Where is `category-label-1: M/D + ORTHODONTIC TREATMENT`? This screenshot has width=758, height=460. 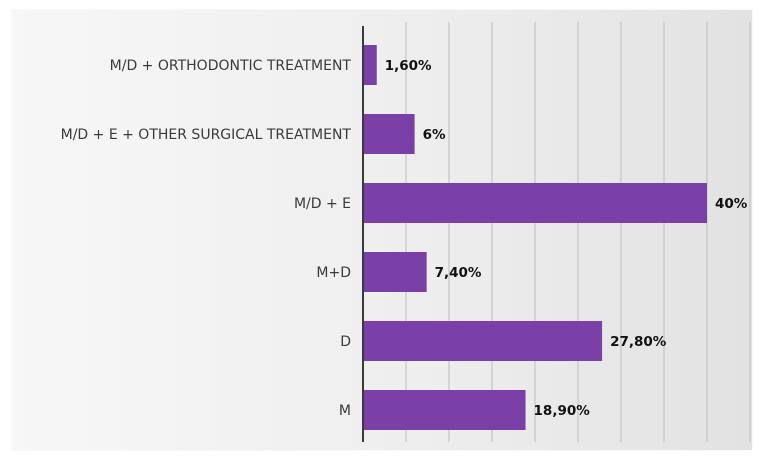
category-label-1: M/D + ORTHODONTIC TREATMENT is located at coordinates (231, 66).